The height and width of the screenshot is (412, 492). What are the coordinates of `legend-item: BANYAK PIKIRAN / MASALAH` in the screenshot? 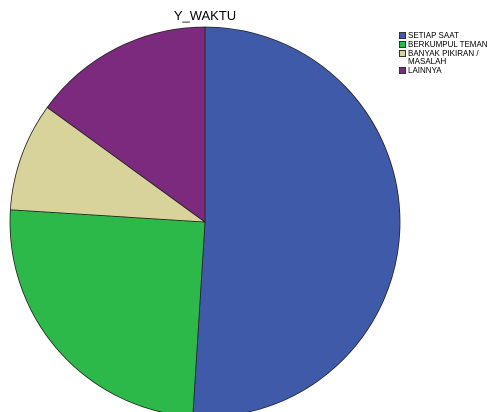 It's located at (445, 58).